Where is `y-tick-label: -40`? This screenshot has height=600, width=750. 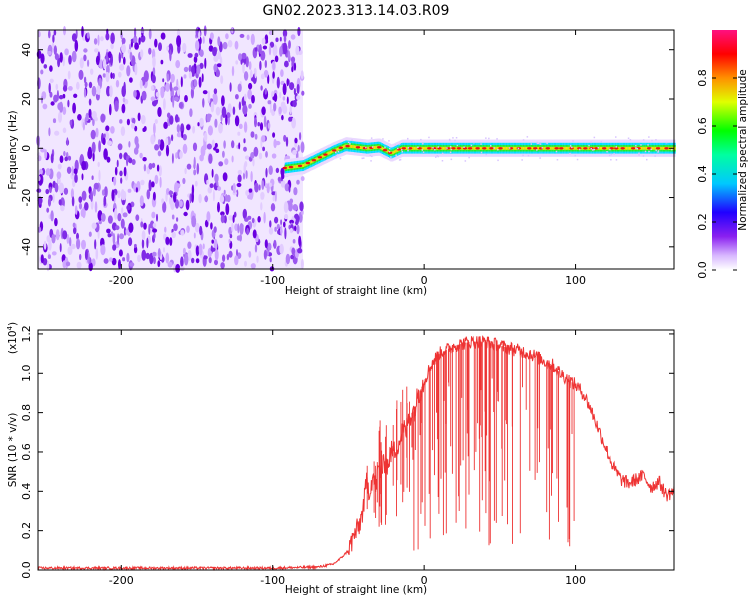
y-tick-label: -40 is located at coordinates (26, 247).